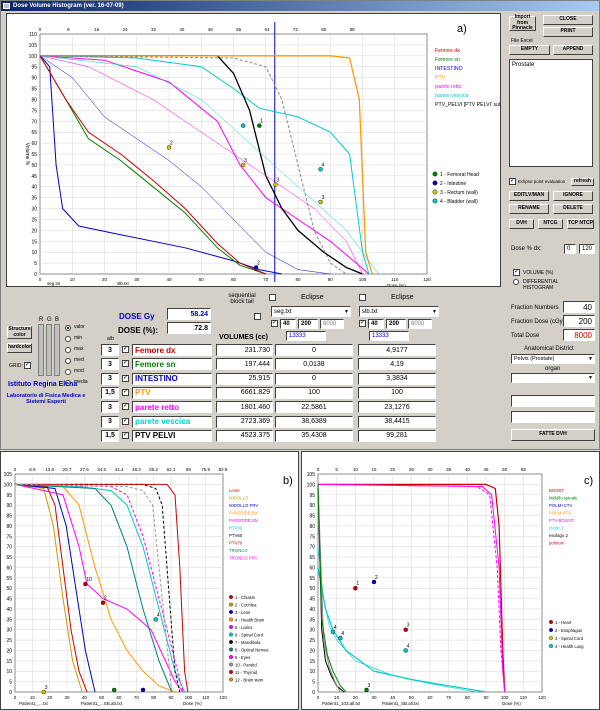  I want to click on cc-value-2: 13333, so click(389, 336).